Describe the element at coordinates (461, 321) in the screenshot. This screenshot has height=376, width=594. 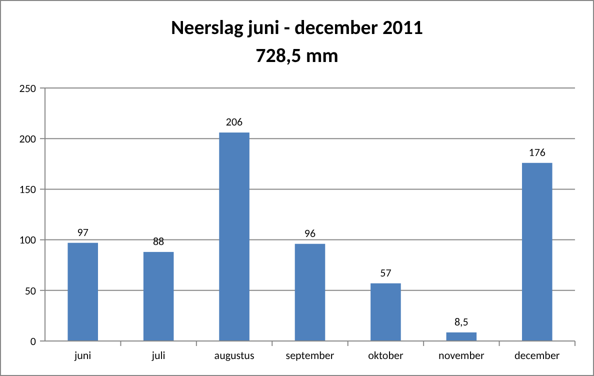
I see `data-label: 8,5` at that location.